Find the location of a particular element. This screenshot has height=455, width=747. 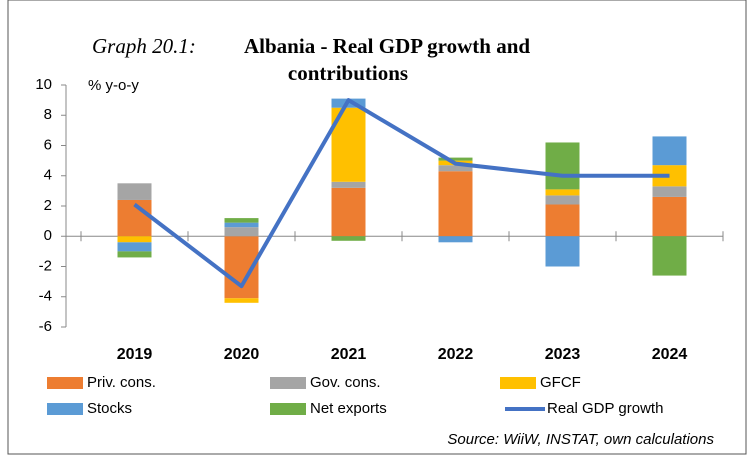

y-tick-label: 6 is located at coordinates (48, 144).